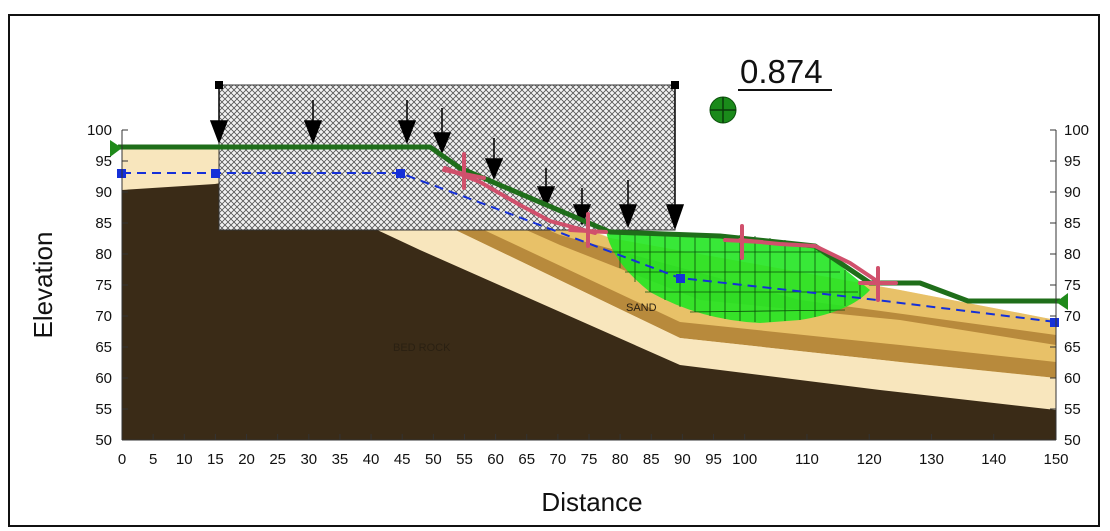  Describe the element at coordinates (641, 308) in the screenshot. I see `material-label-sand: SAND` at that location.